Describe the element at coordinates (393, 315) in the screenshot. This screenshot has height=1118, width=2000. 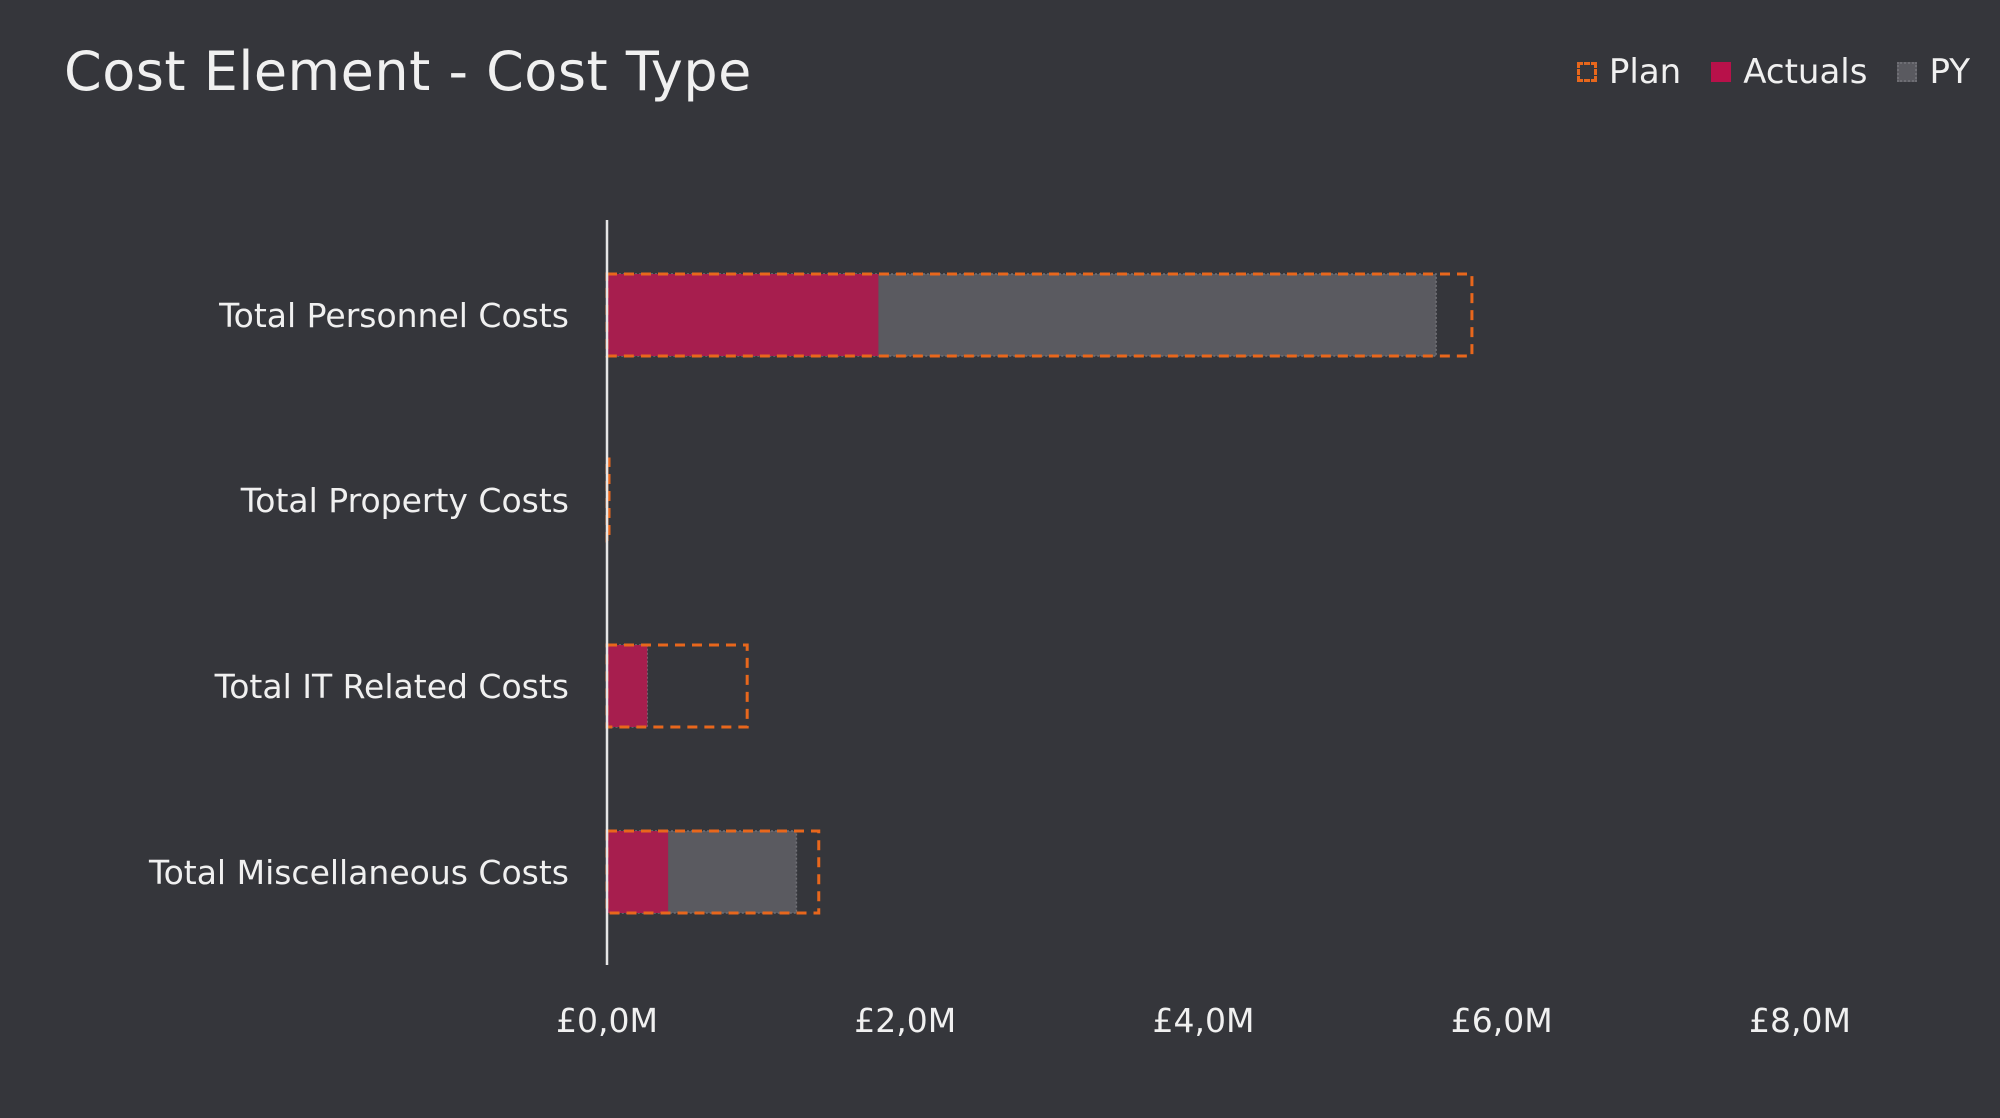
I see `category-label: Total Personnel Costs` at that location.